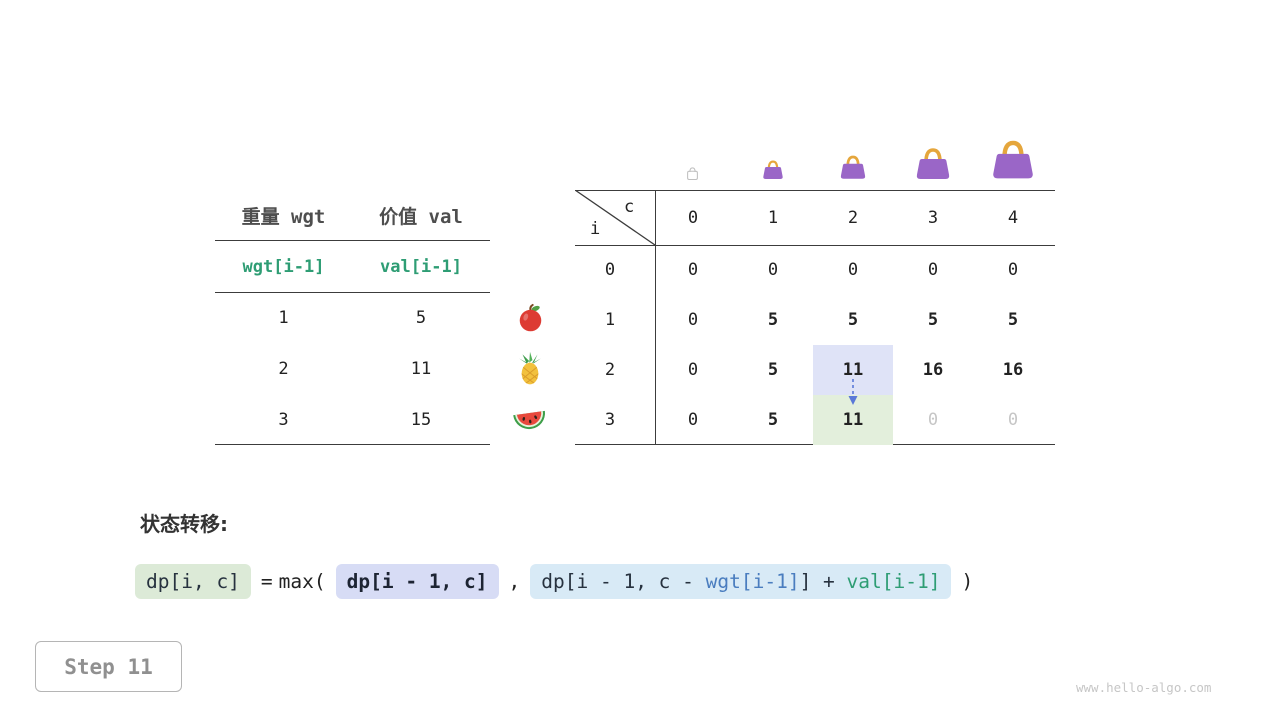 The height and width of the screenshot is (720, 1280). Describe the element at coordinates (283, 419) in the screenshot. I see `weight-cell: 3` at that location.